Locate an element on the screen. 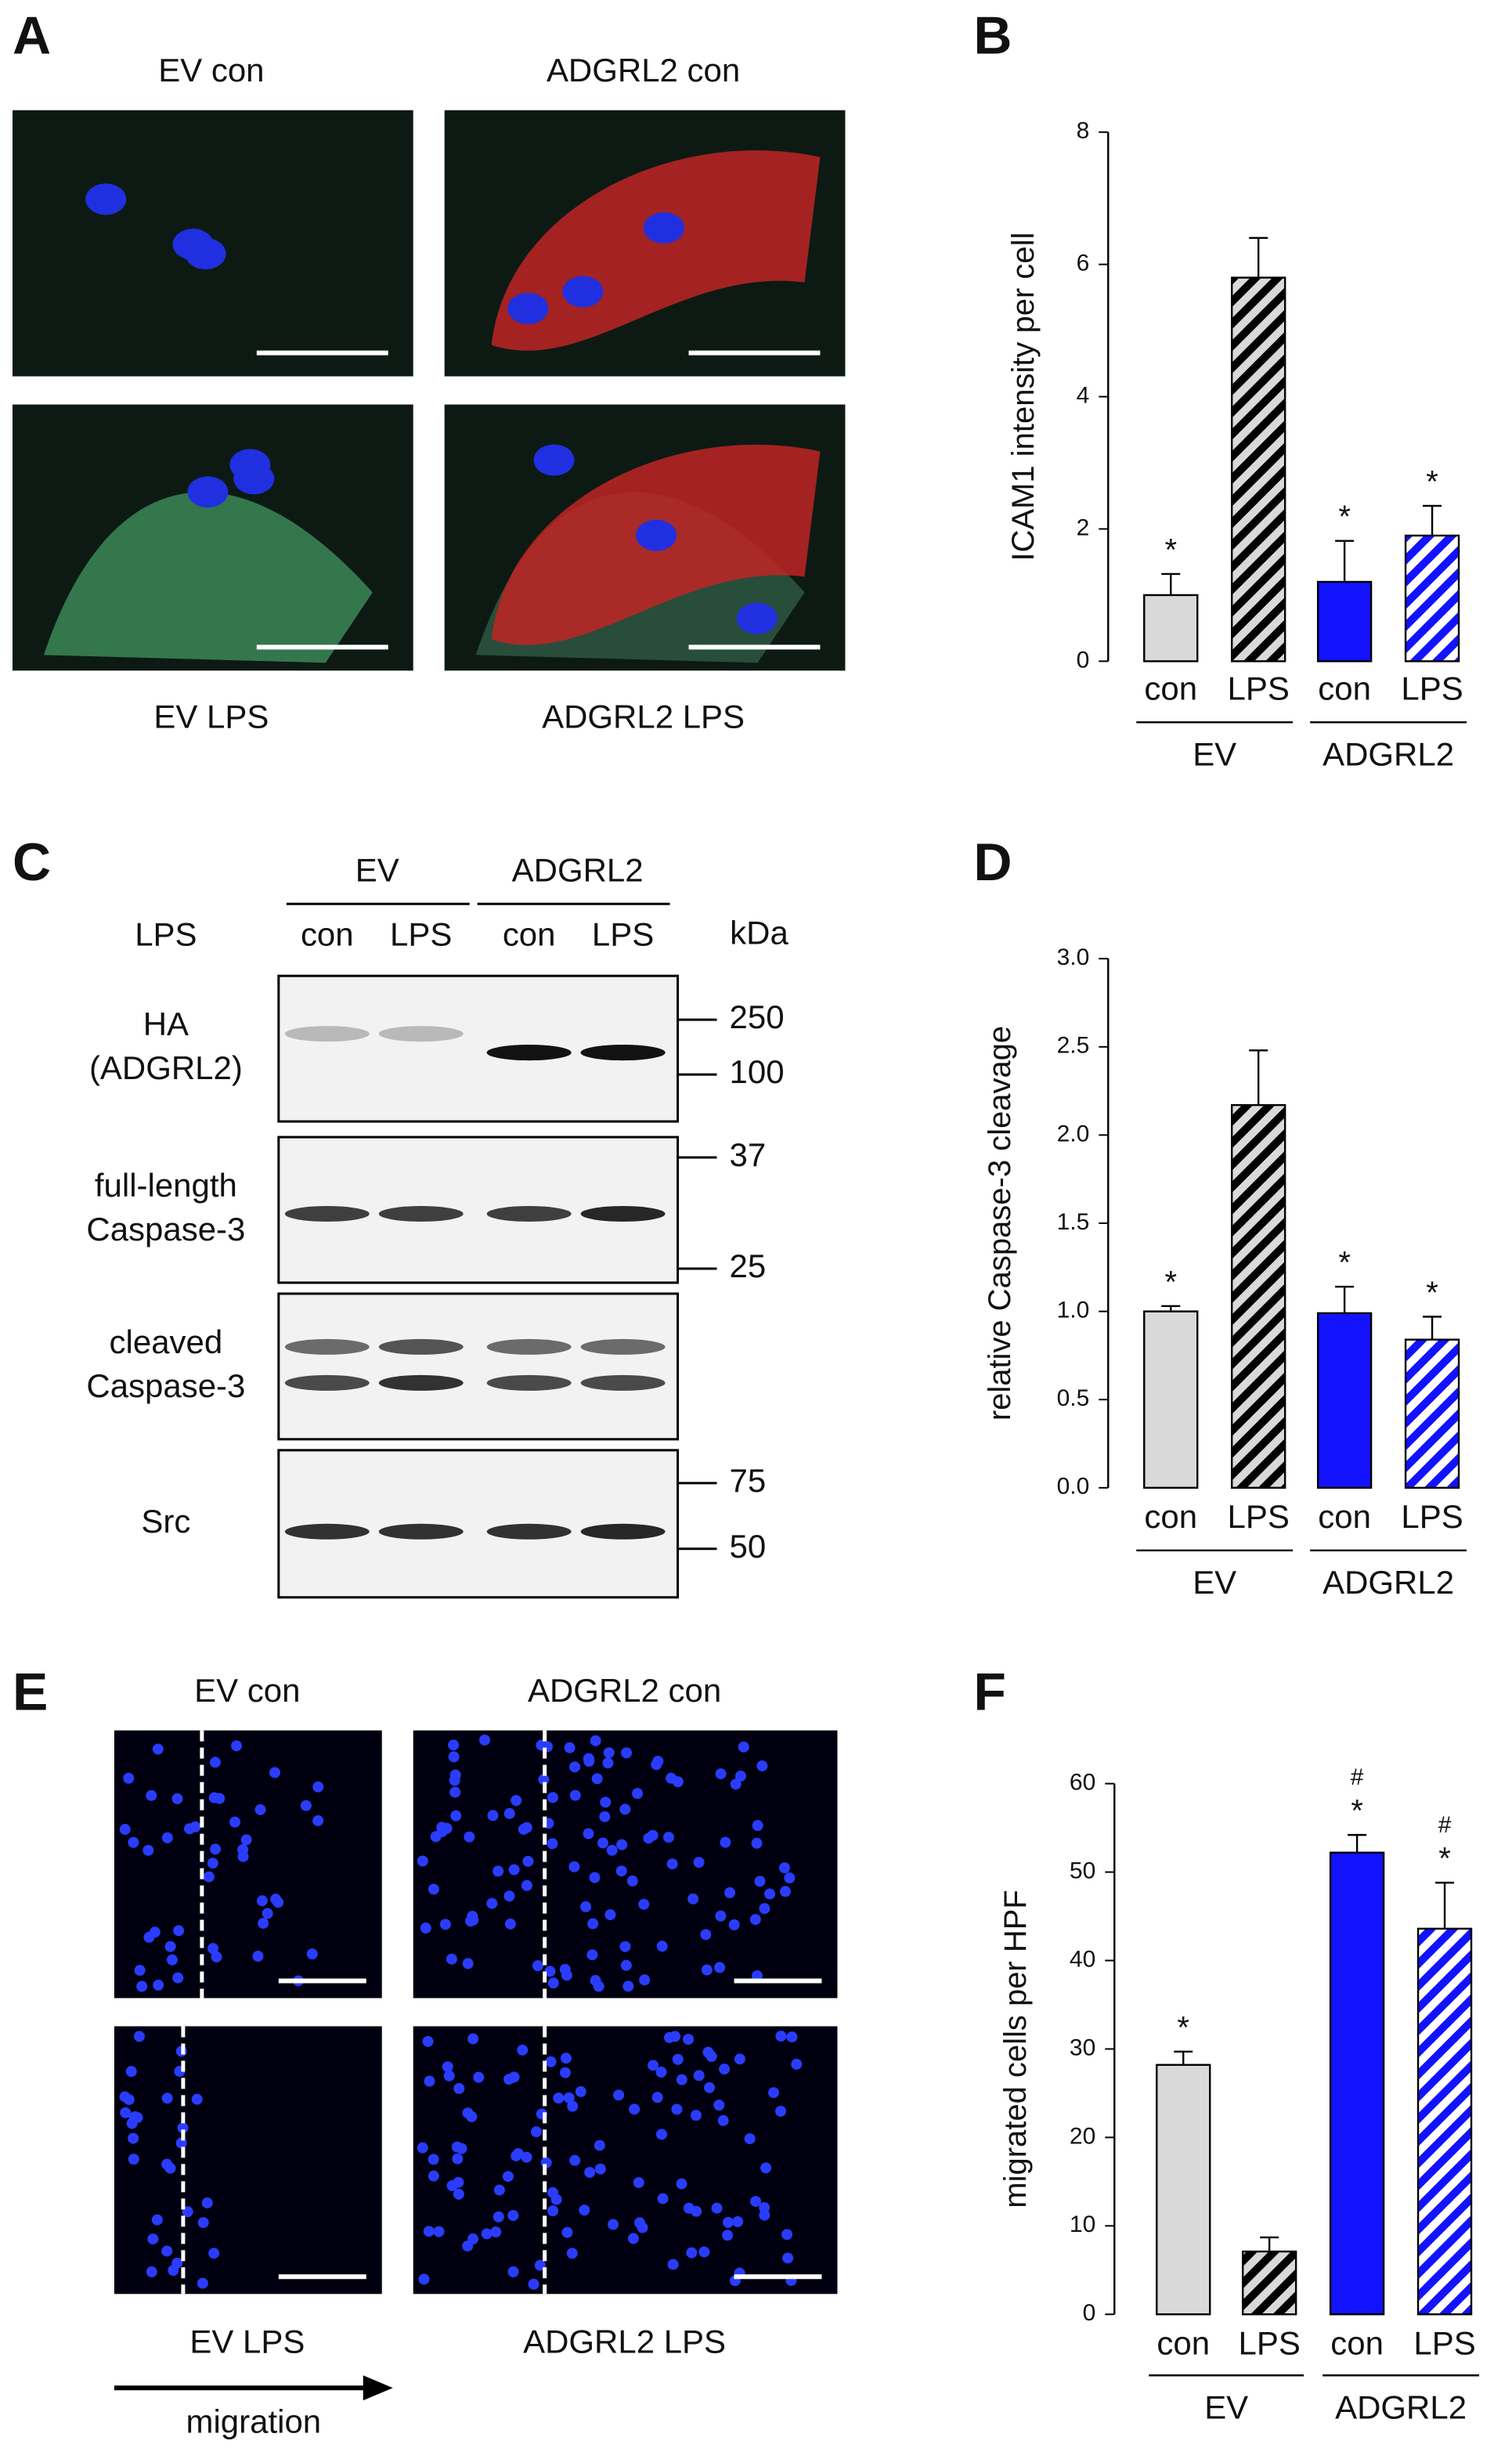 The height and width of the screenshot is (2448, 1512). panel-label: E is located at coordinates (30, 1692).